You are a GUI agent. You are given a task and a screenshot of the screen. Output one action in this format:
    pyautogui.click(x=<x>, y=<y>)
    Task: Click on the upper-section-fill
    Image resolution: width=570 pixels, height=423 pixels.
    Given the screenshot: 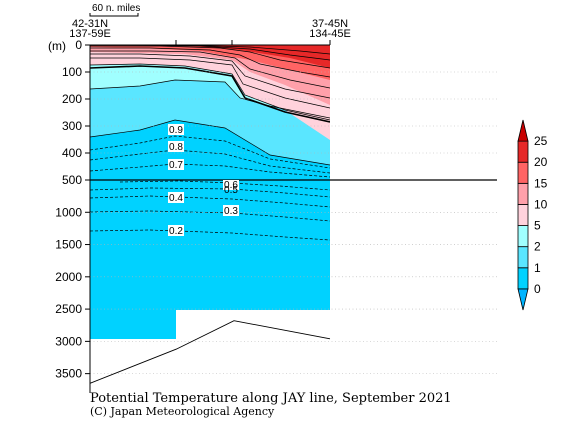 What is the action you would take?
    pyautogui.click(x=210, y=112)
    